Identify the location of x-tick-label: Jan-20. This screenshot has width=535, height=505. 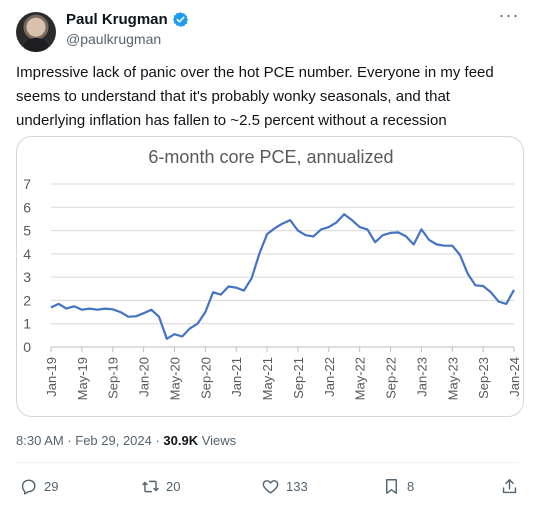
(144, 377).